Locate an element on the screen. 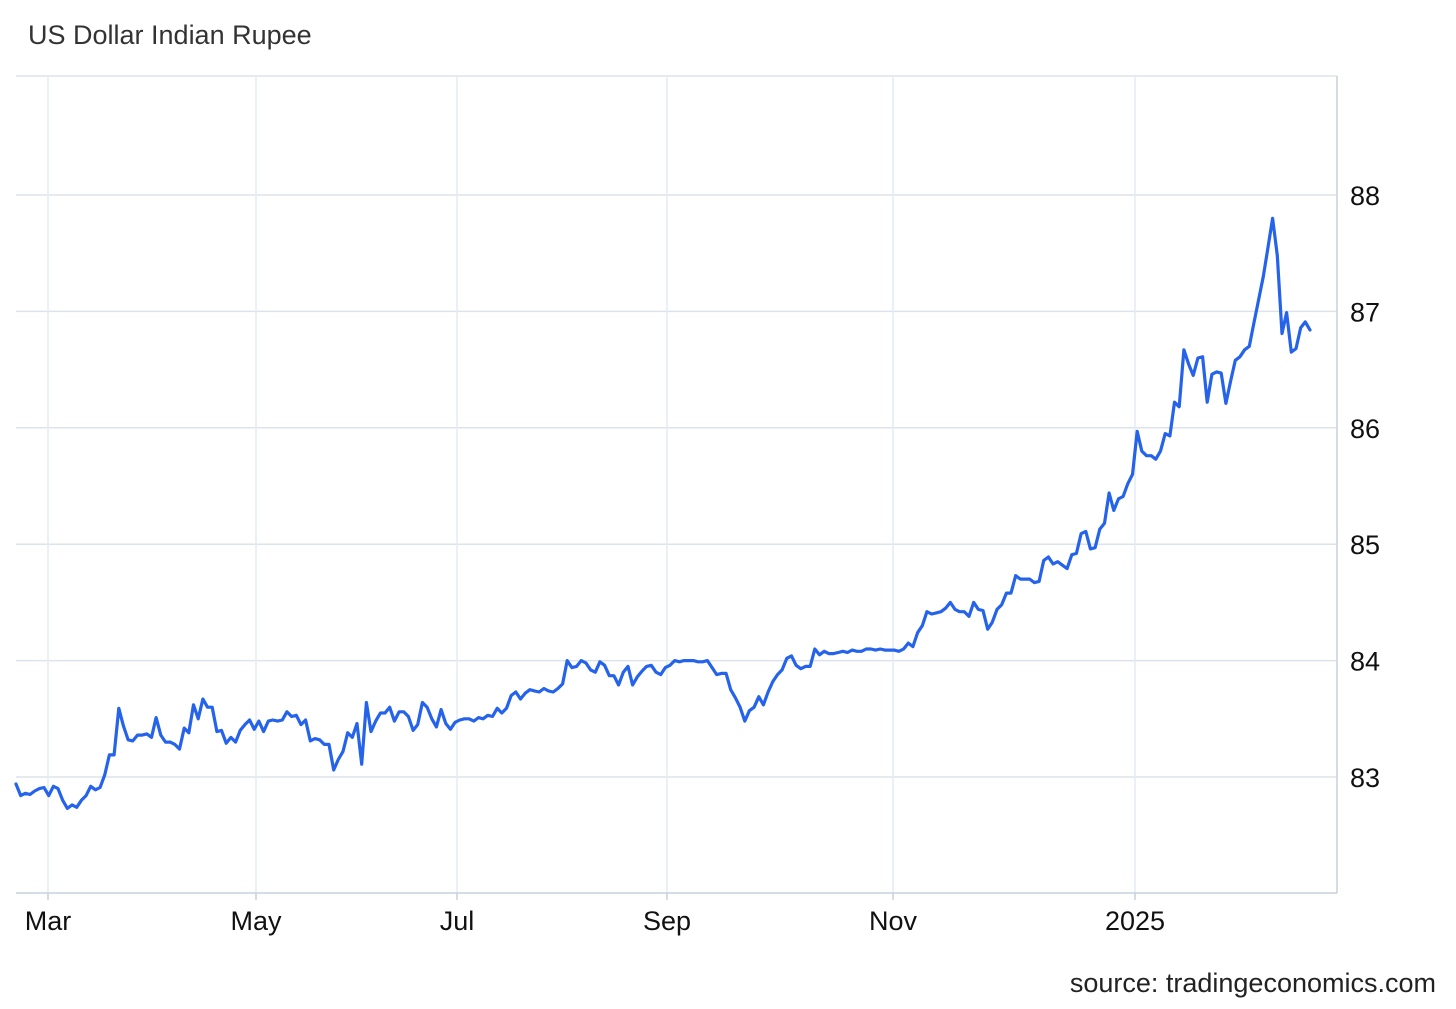  y-tick-label: 87 is located at coordinates (1365, 312).